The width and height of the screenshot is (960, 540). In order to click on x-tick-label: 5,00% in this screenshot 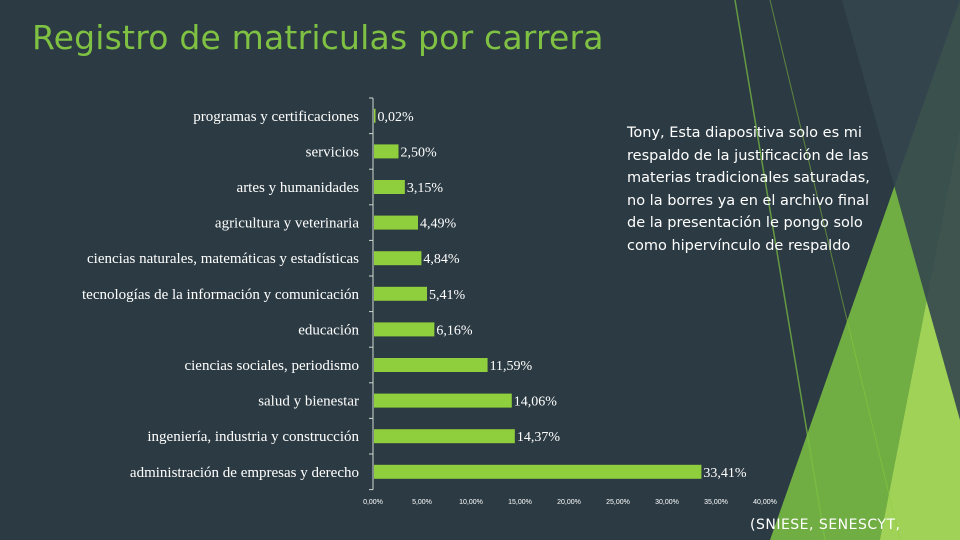, I will do `click(422, 502)`.